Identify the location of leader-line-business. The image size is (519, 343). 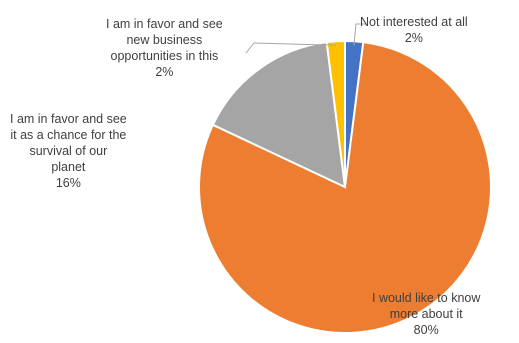
(291, 48).